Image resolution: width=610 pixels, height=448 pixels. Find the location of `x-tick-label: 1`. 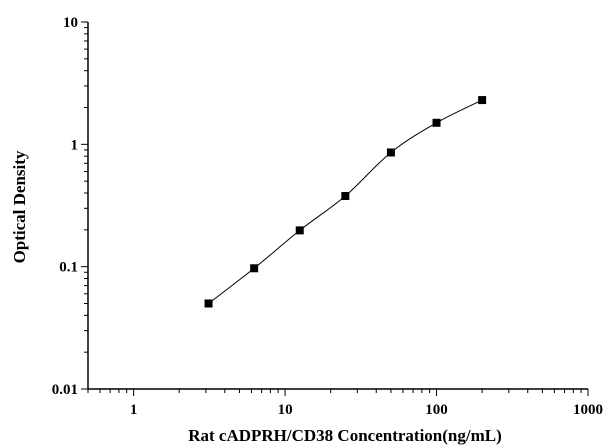

x-tick-label: 1 is located at coordinates (134, 410).